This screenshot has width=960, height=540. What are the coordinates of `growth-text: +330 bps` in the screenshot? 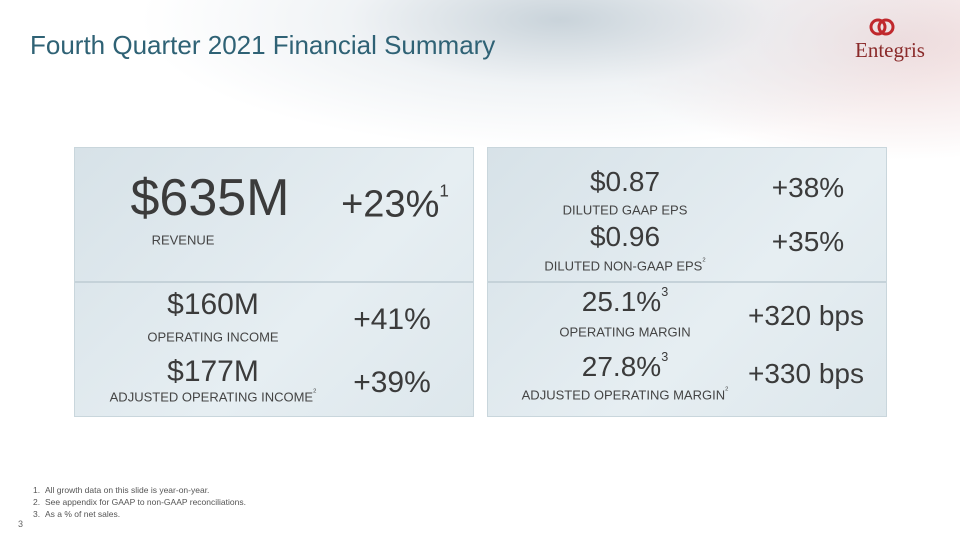 It's located at (806, 373).